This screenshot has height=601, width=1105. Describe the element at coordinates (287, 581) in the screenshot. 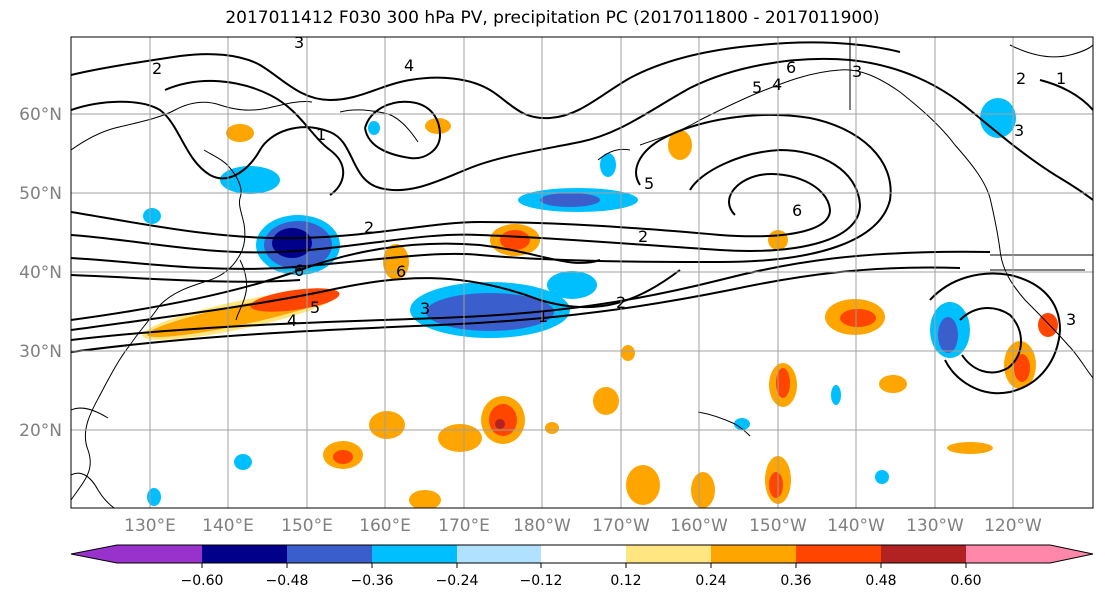

I see `colorbar-tick-label: −0.48` at that location.